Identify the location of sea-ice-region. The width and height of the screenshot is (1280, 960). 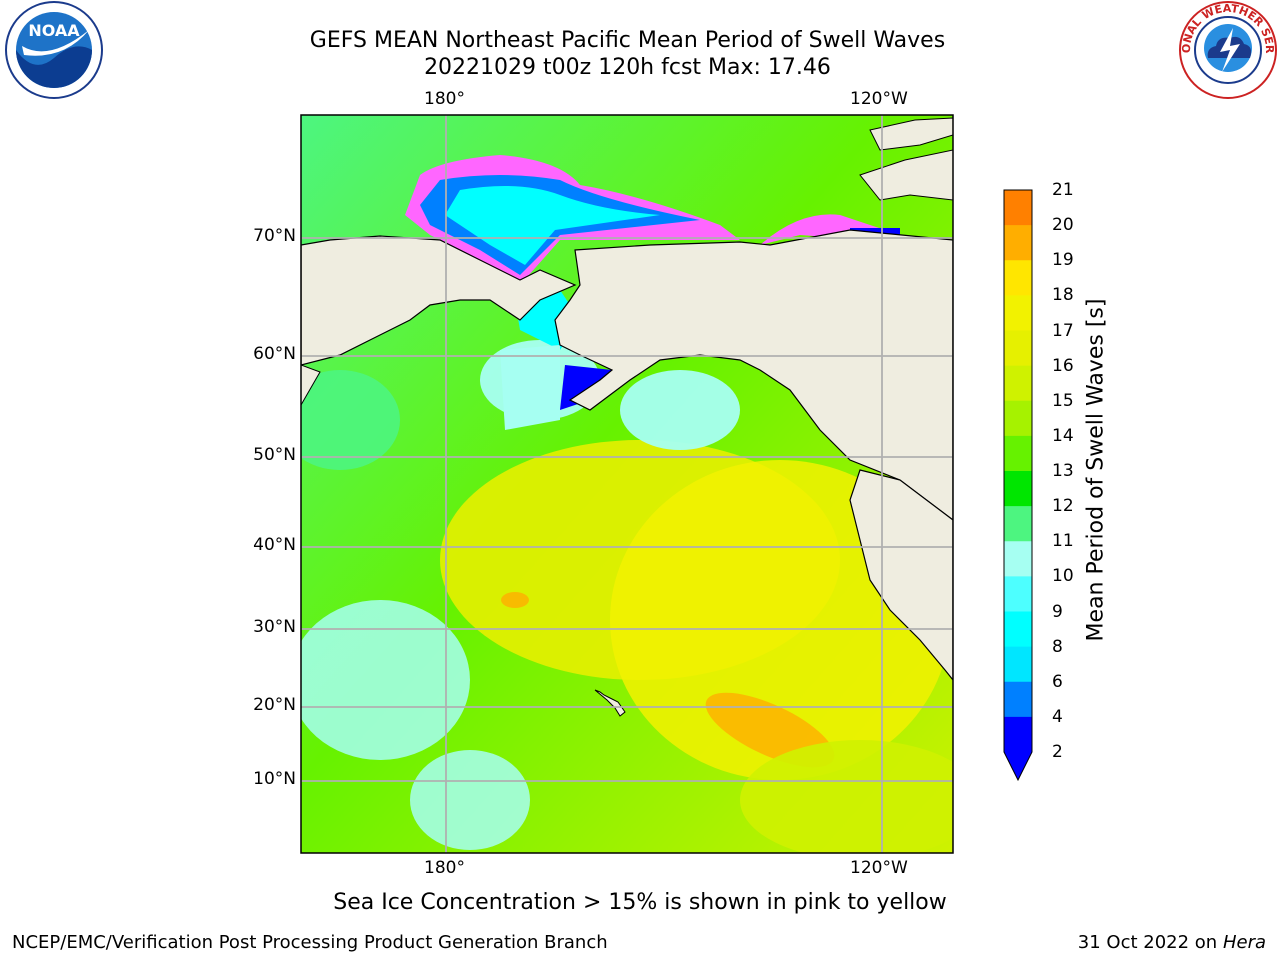
(552, 225).